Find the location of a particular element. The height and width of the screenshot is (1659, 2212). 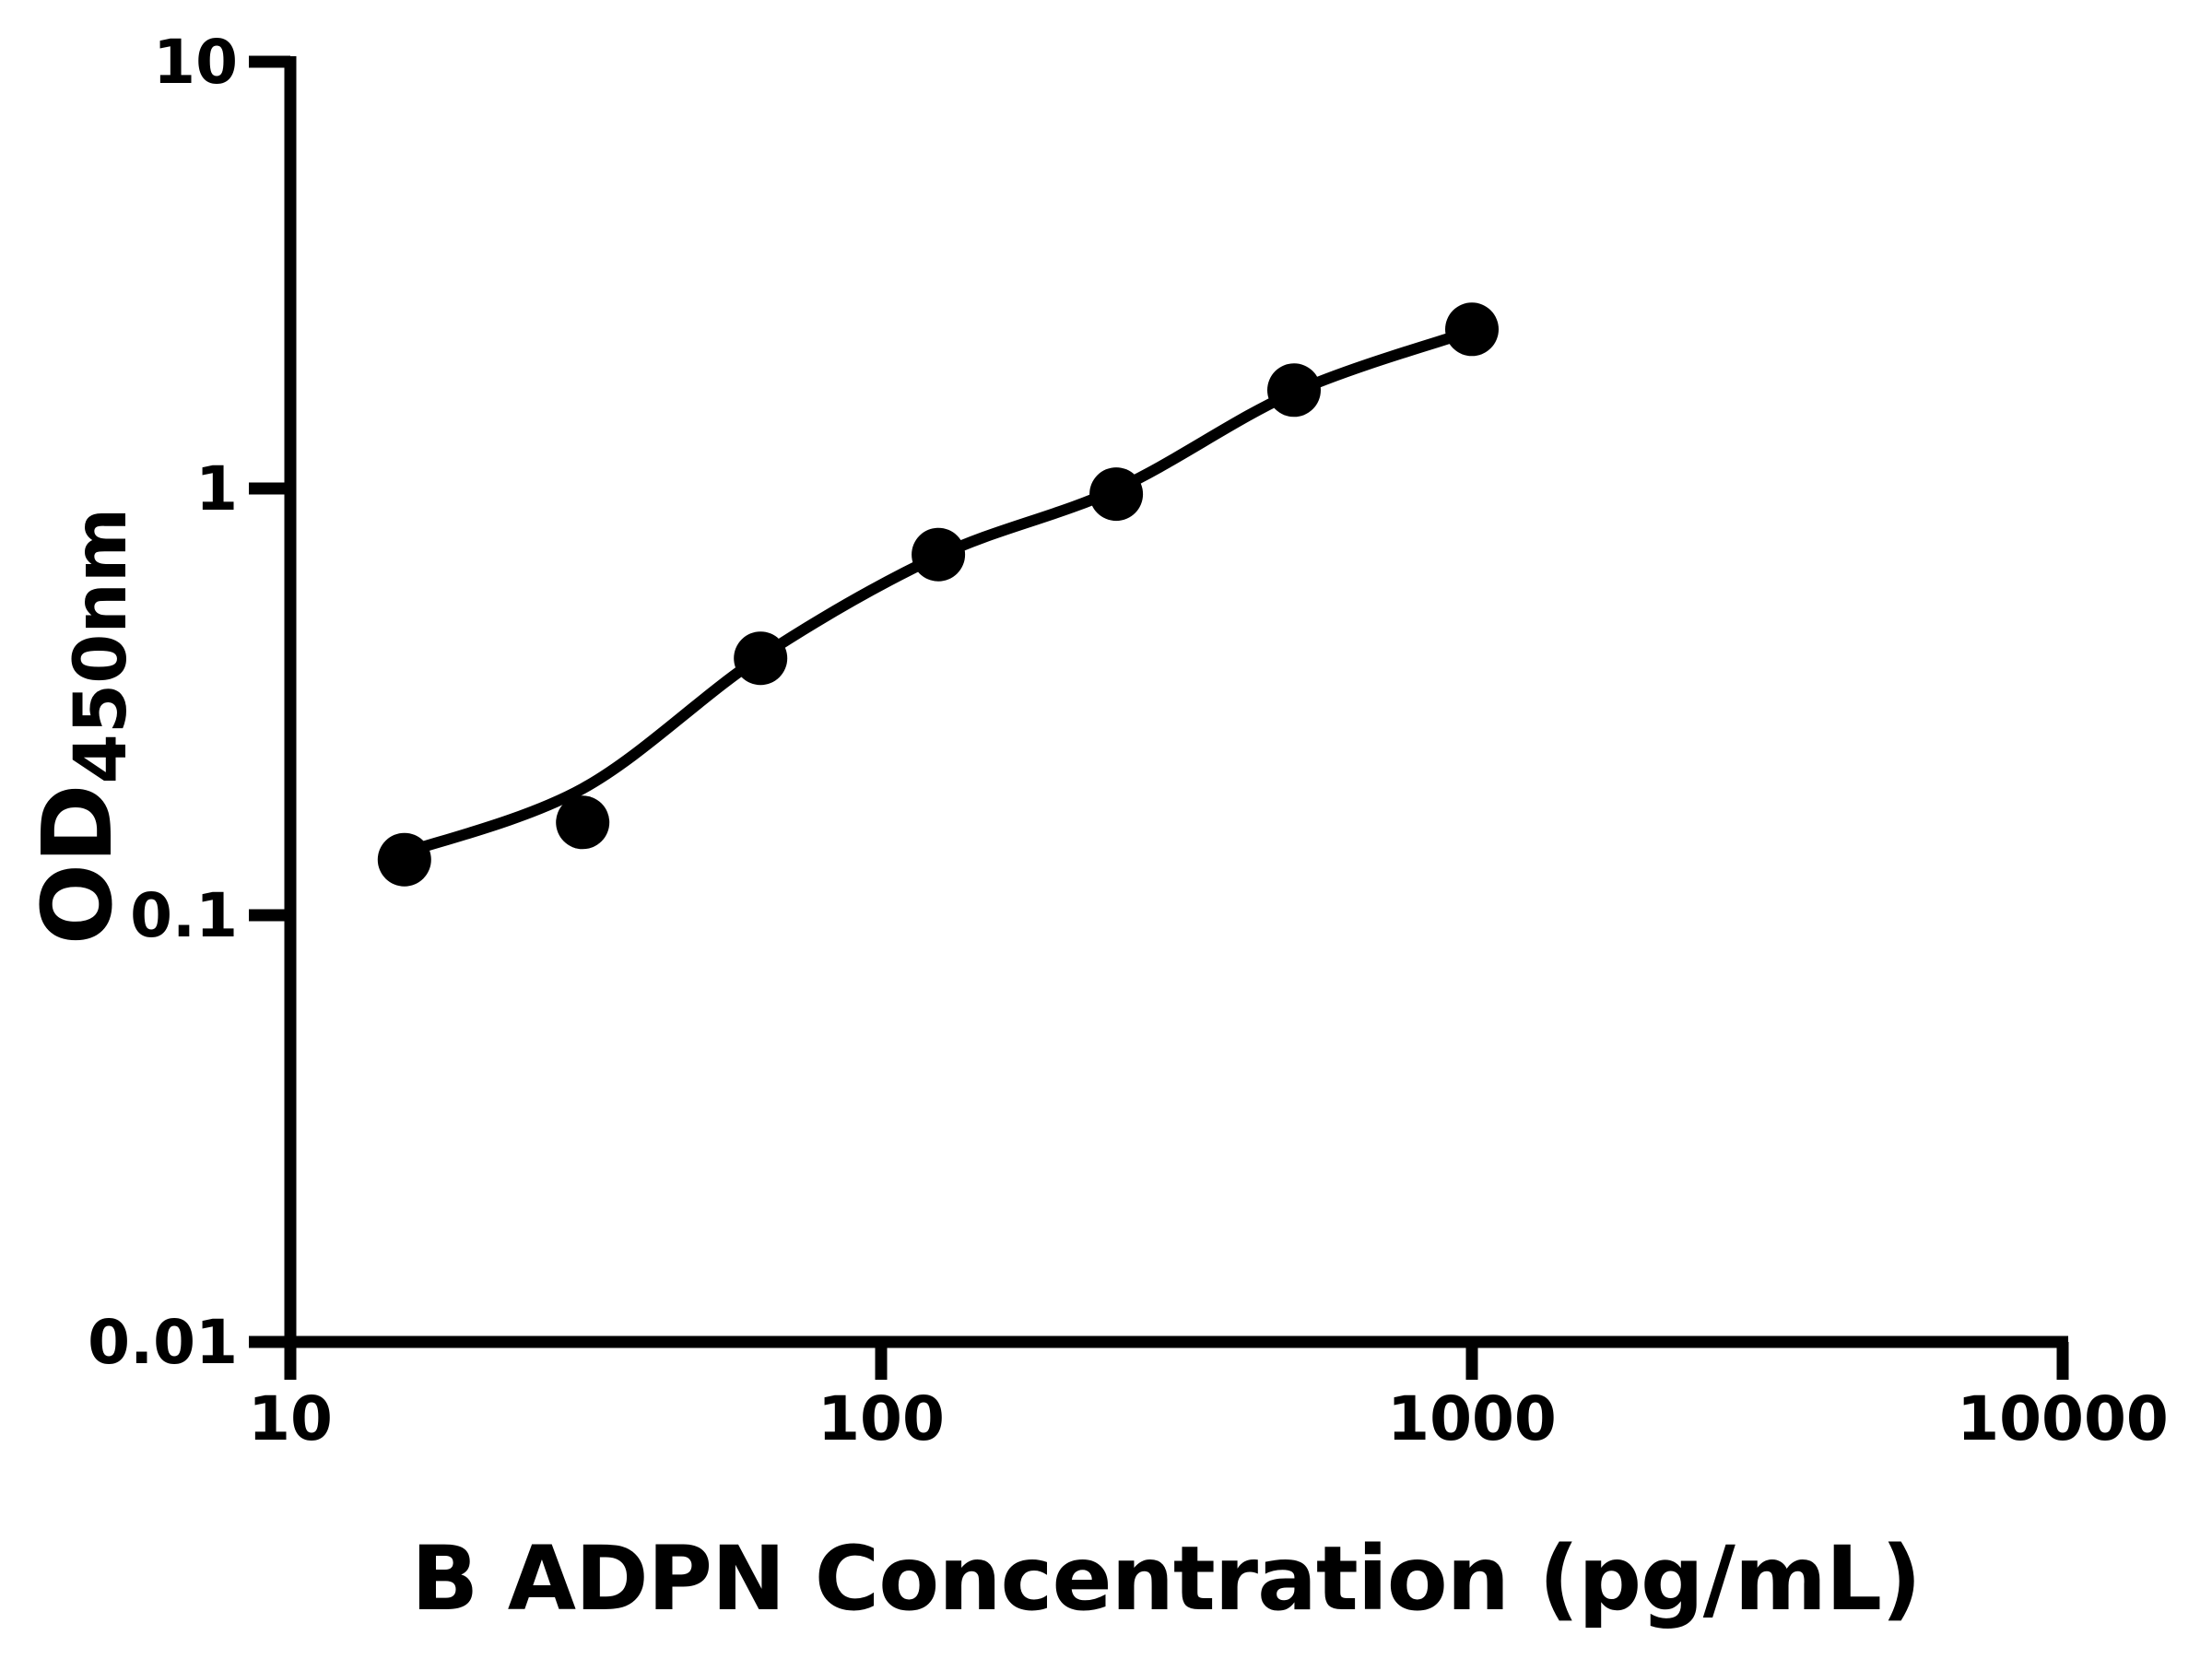

x-tick-label: 10 is located at coordinates (290, 1418).